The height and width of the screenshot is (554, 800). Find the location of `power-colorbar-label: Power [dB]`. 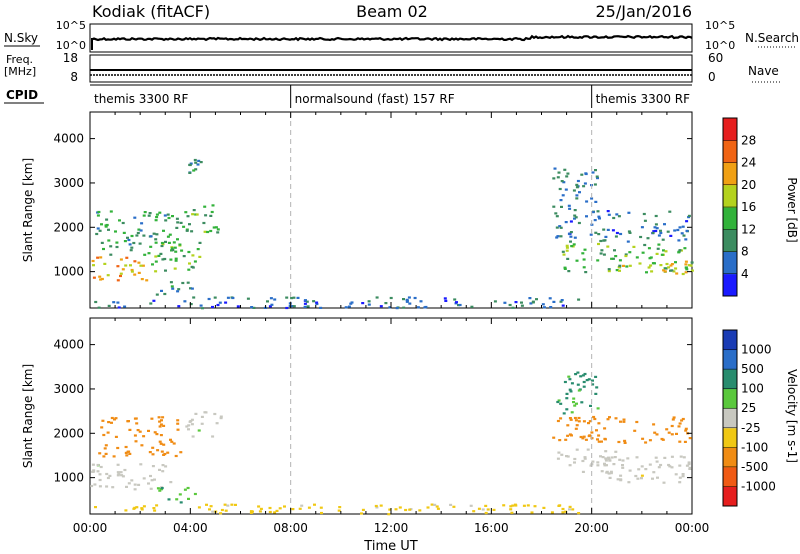

power-colorbar-label: Power [dB] is located at coordinates (792, 209).